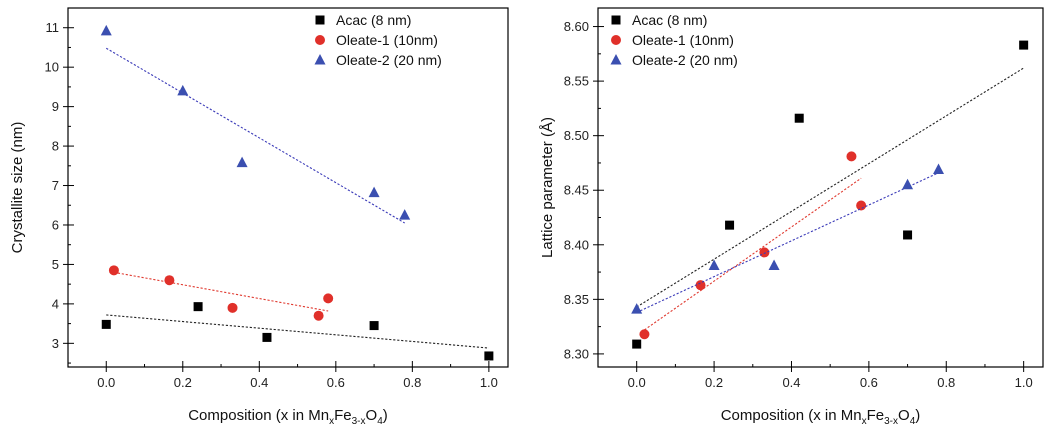 The image size is (1051, 431). Describe the element at coordinates (55, 303) in the screenshot. I see `y-tick-label: 4` at that location.